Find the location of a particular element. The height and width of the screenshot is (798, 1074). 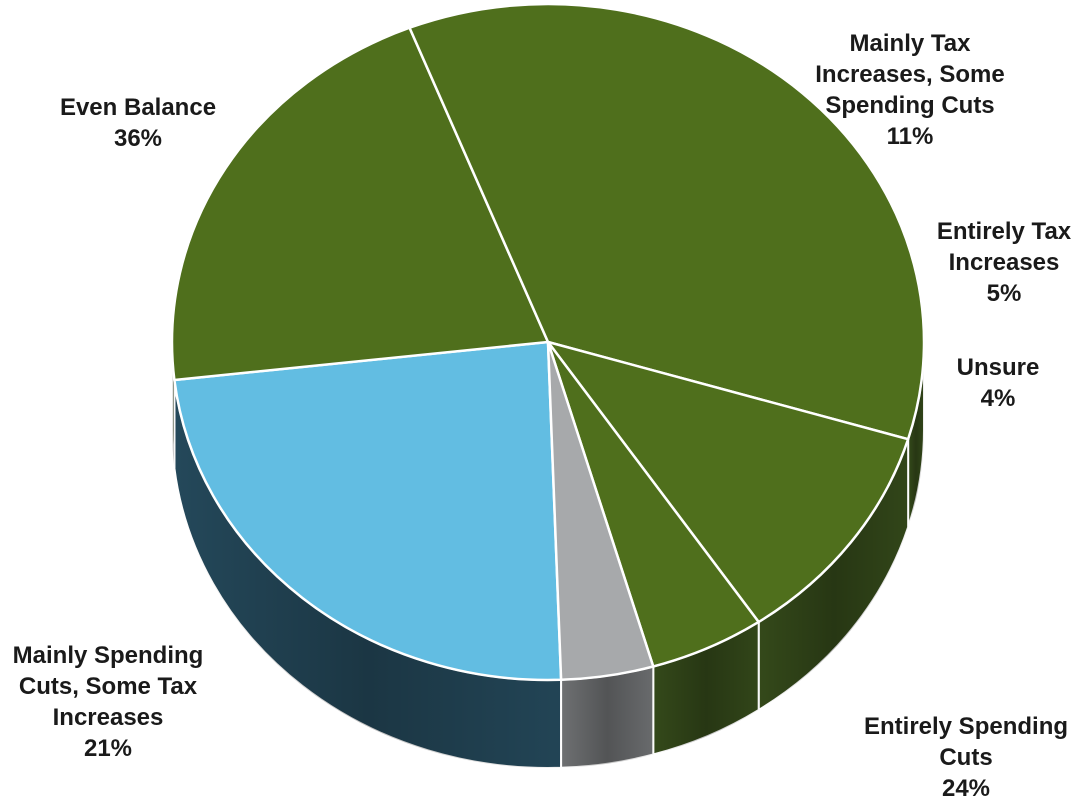

slice-category-label: Entirely Tax is located at coordinates (1004, 231).